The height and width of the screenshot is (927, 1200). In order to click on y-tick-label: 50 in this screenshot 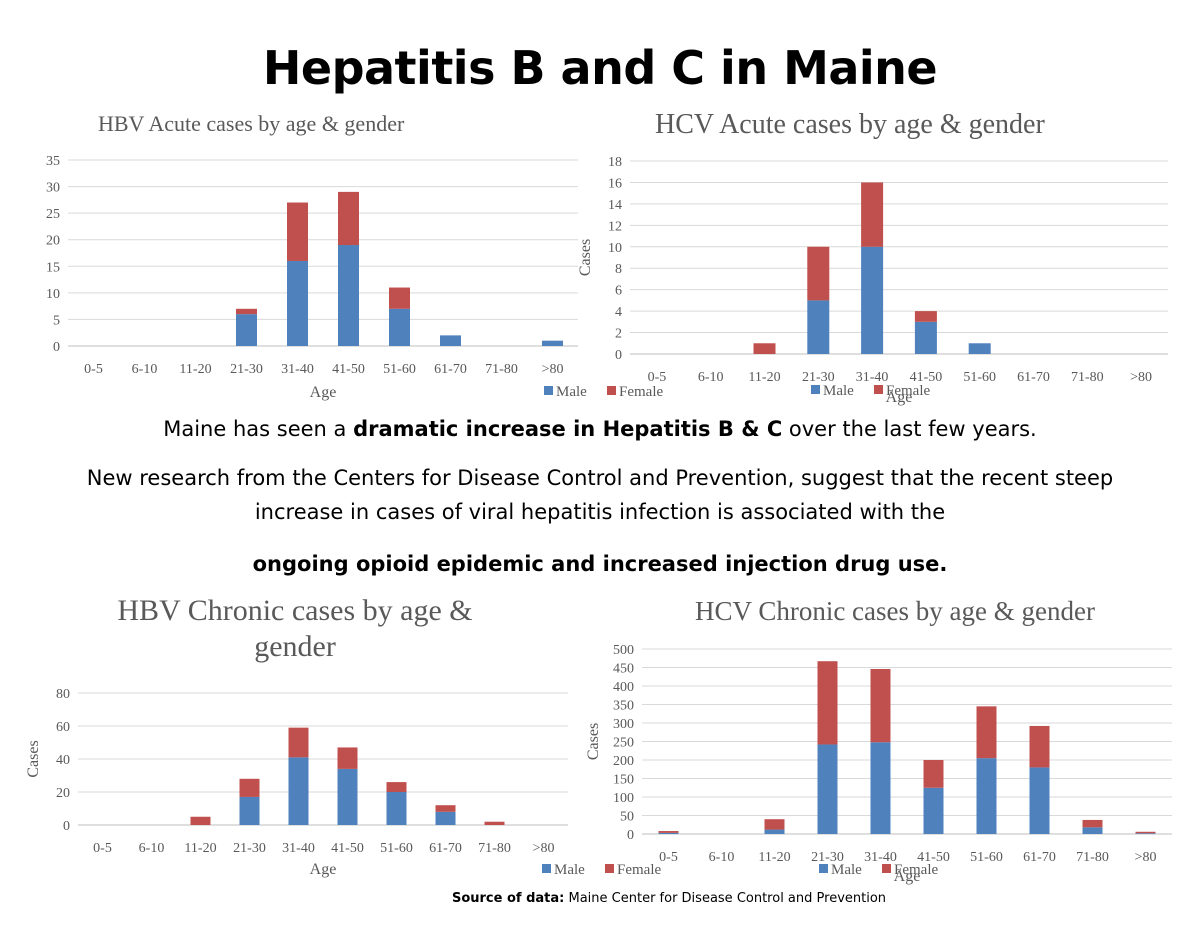, I will do `click(627, 817)`.